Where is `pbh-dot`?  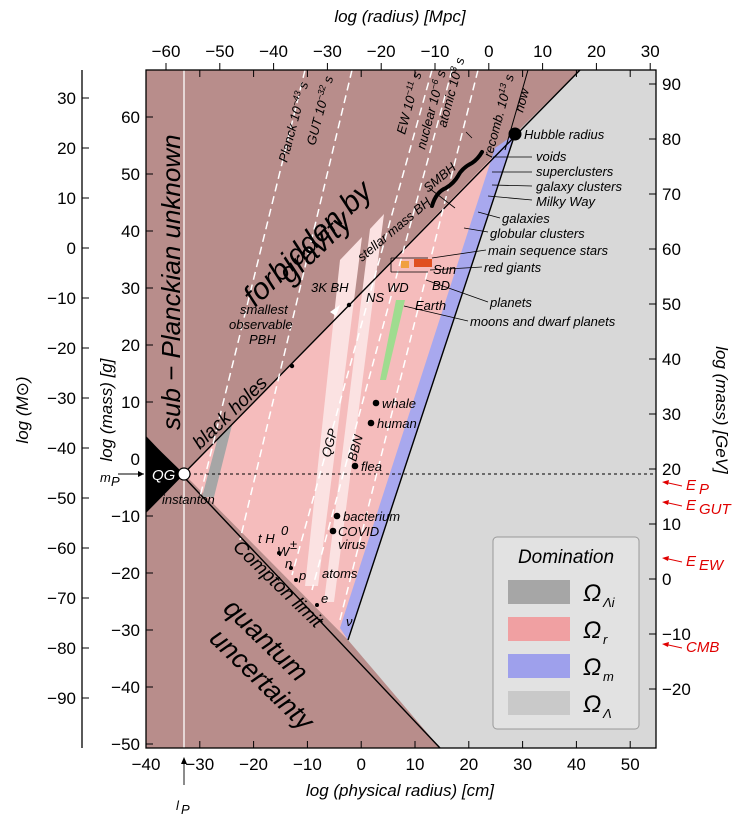 pbh-dot is located at coordinates (292, 366).